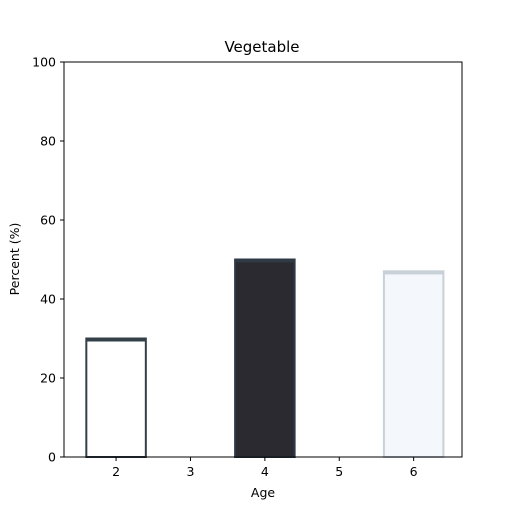 This screenshot has height=513, width=513. What do you see at coordinates (52, 457) in the screenshot?
I see `y-tick-label: 0` at bounding box center [52, 457].